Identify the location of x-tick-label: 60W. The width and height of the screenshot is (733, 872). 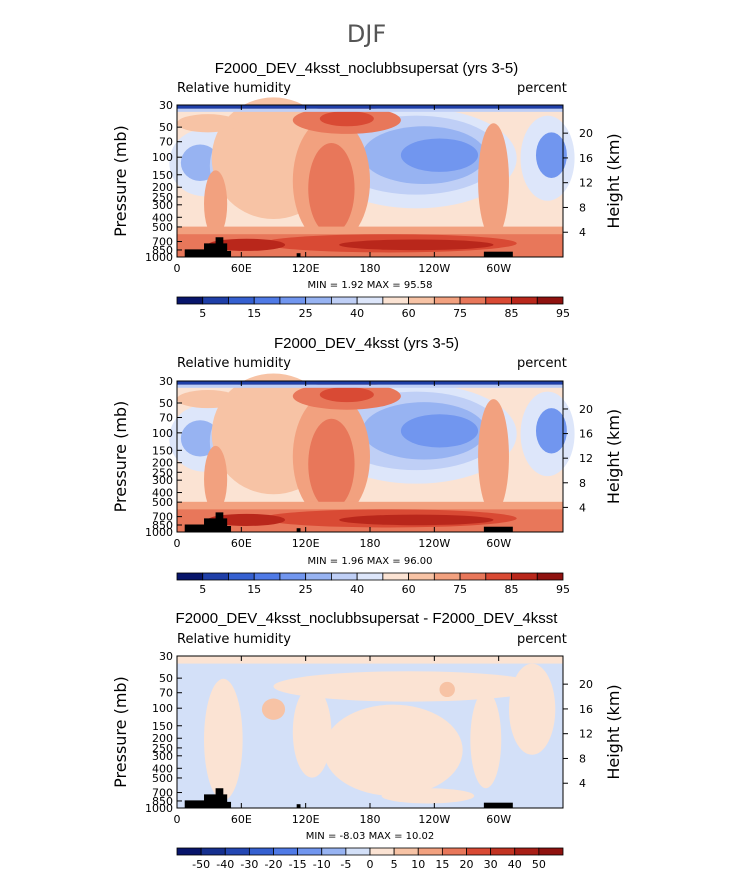
(498, 819).